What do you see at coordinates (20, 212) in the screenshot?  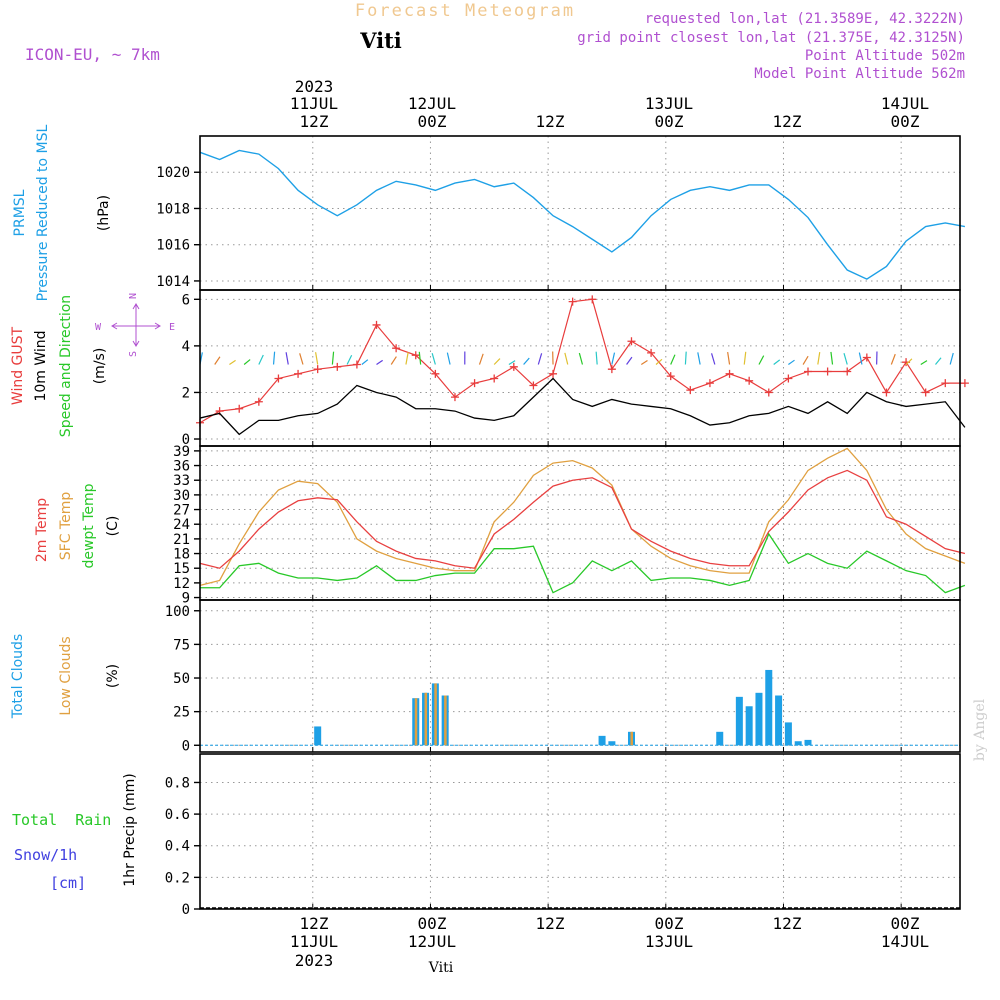 I see `prmsl-label: PRMSL` at bounding box center [20, 212].